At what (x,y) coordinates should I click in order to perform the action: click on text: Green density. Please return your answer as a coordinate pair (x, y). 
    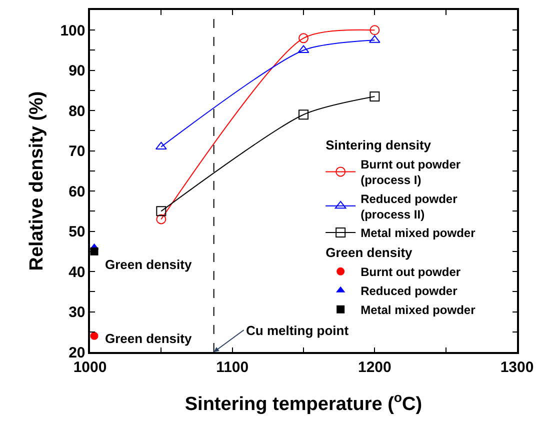
    Looking at the image, I should click on (369, 252).